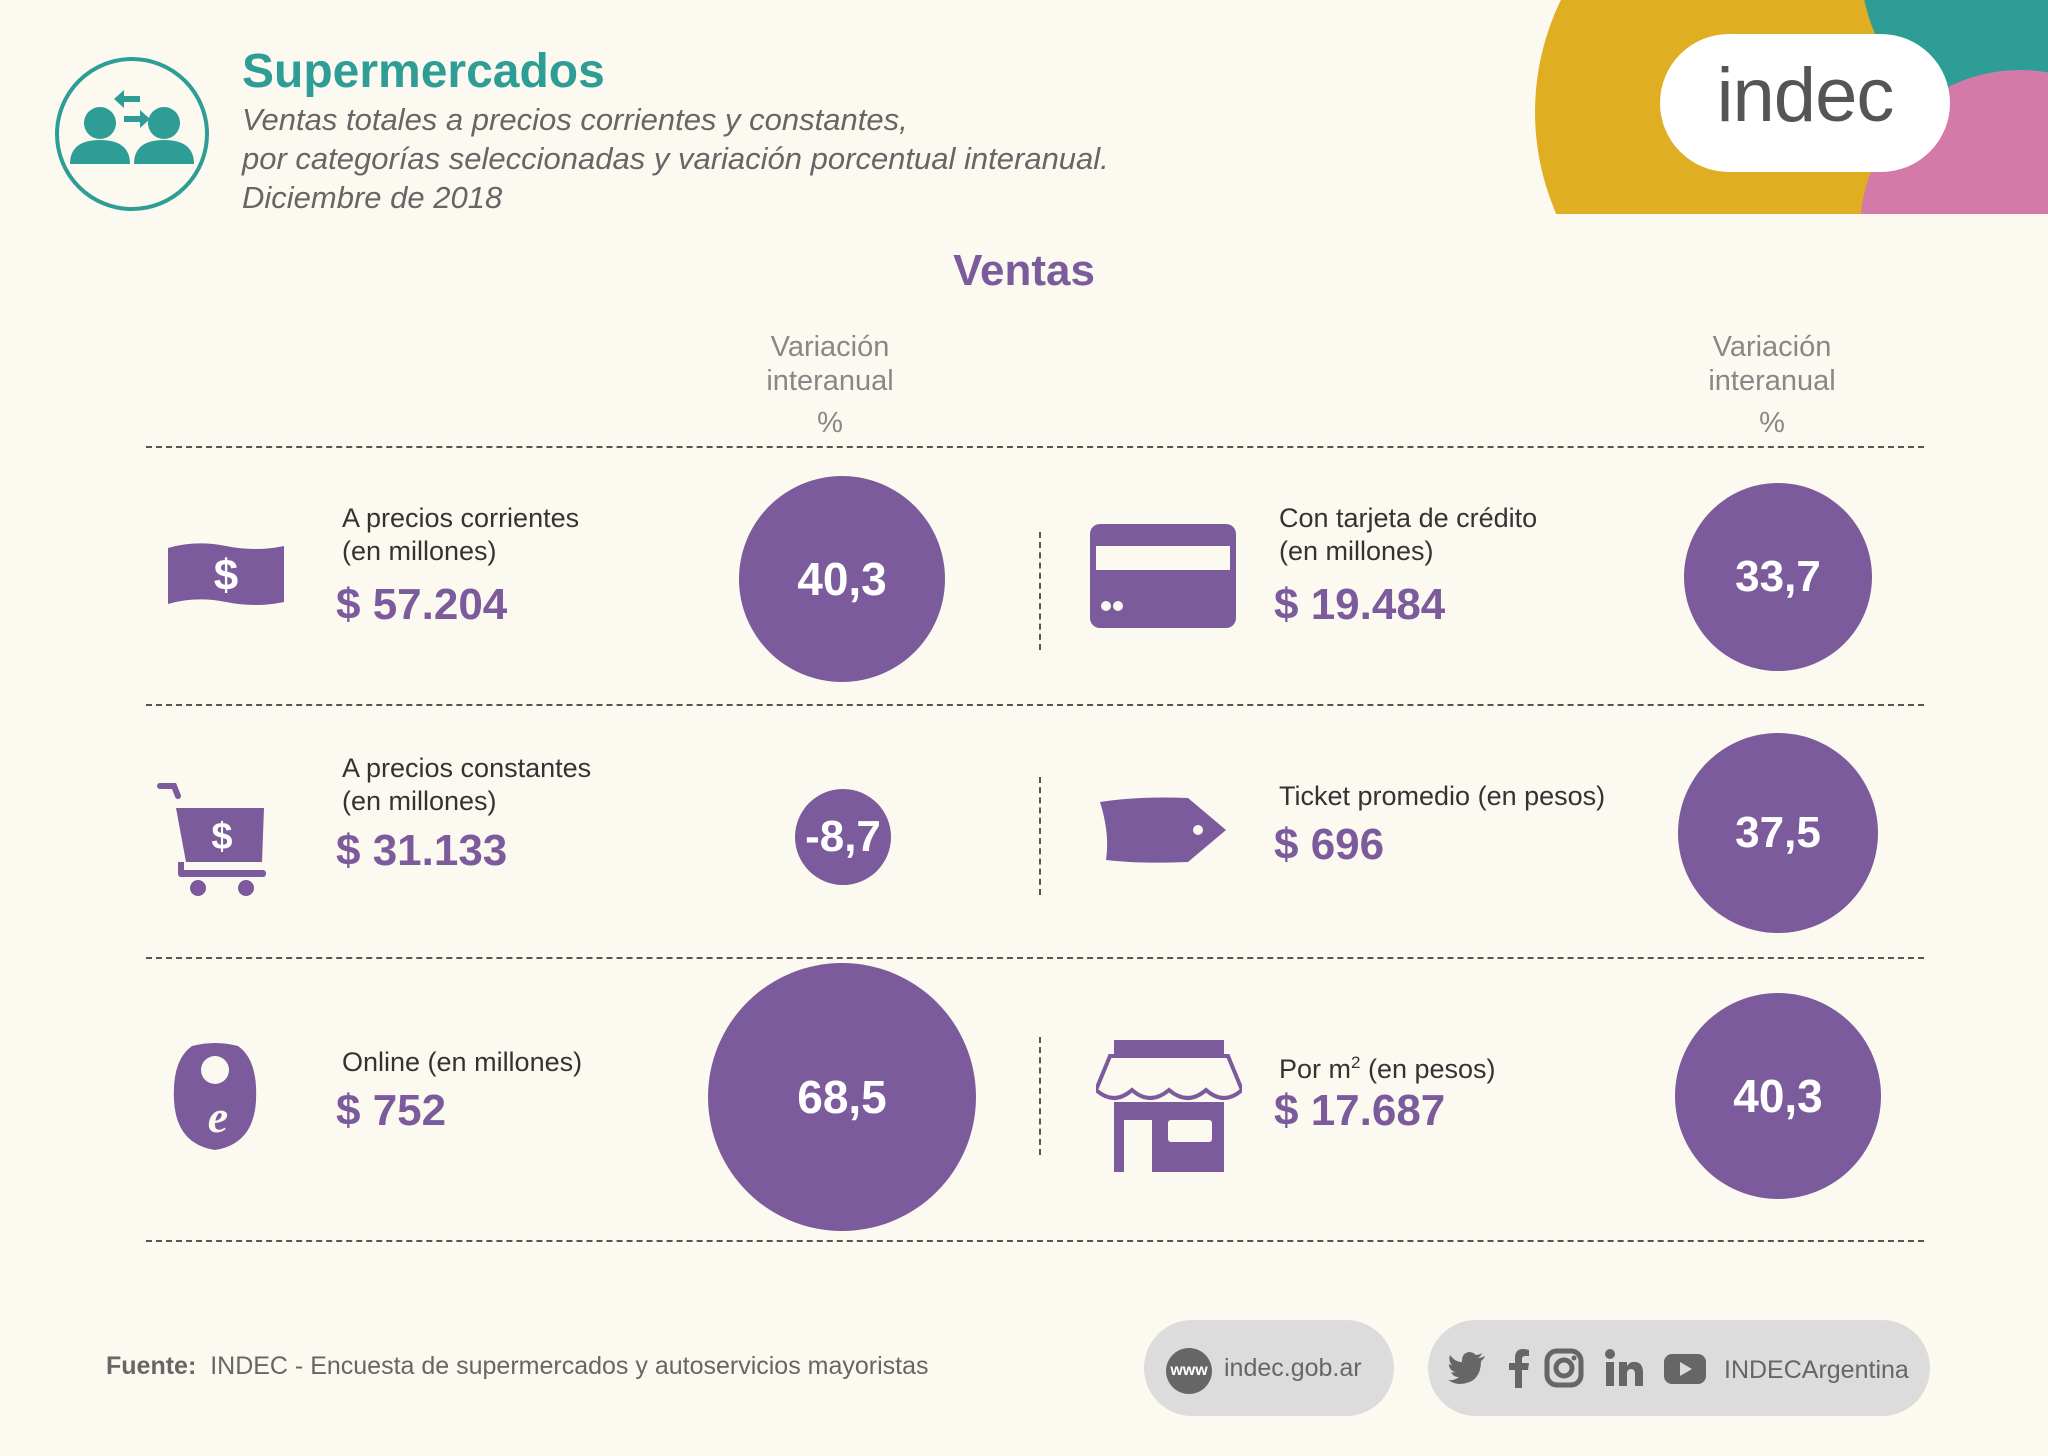 The width and height of the screenshot is (2048, 1456). I want to click on globe-icon: www, so click(1189, 1371).